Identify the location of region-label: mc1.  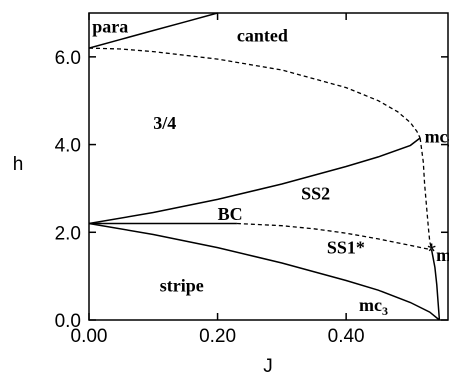
(442, 256).